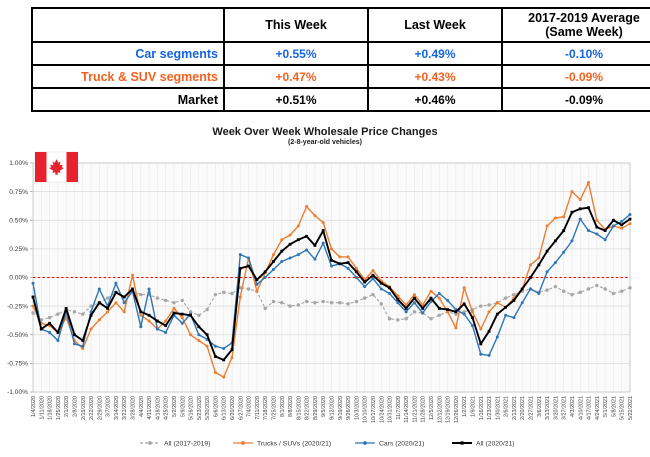 The height and width of the screenshot is (457, 650). Describe the element at coordinates (258, 408) in the screenshot. I see `x-axis-label: 7/11/2020` at that location.